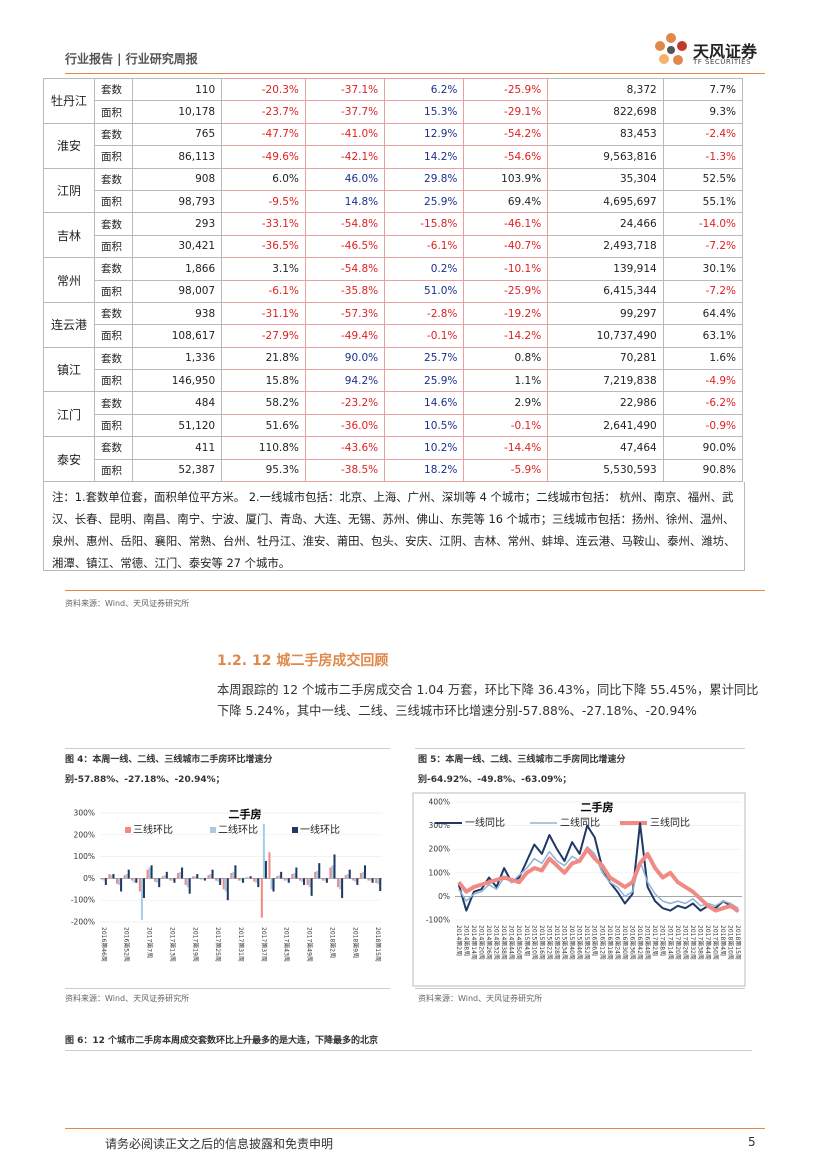 This screenshot has height=1169, width=827. I want to click on value-cell: -54.8%, so click(345, 269).